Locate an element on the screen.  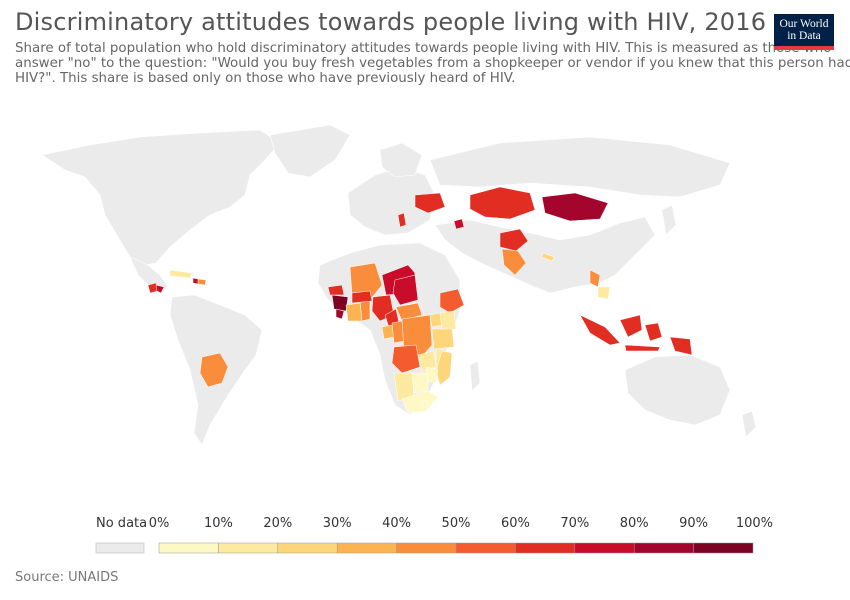
country-cambodia is located at coordinates (604, 293).